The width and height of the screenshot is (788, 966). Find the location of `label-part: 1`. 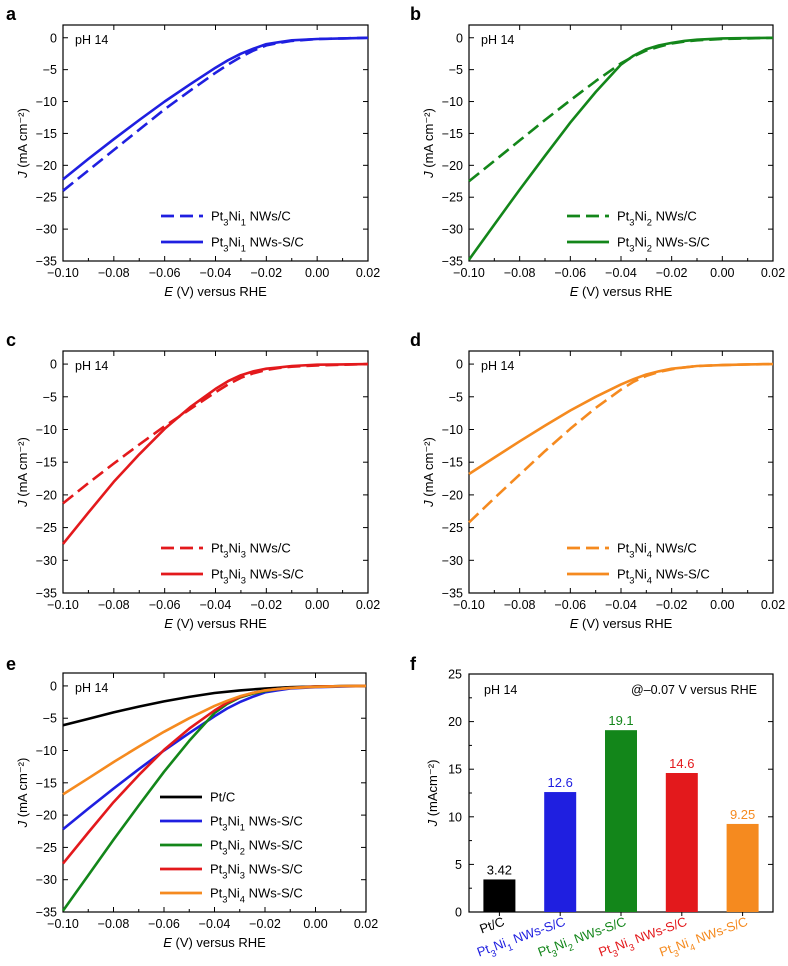

label-part: 1 is located at coordinates (242, 828).